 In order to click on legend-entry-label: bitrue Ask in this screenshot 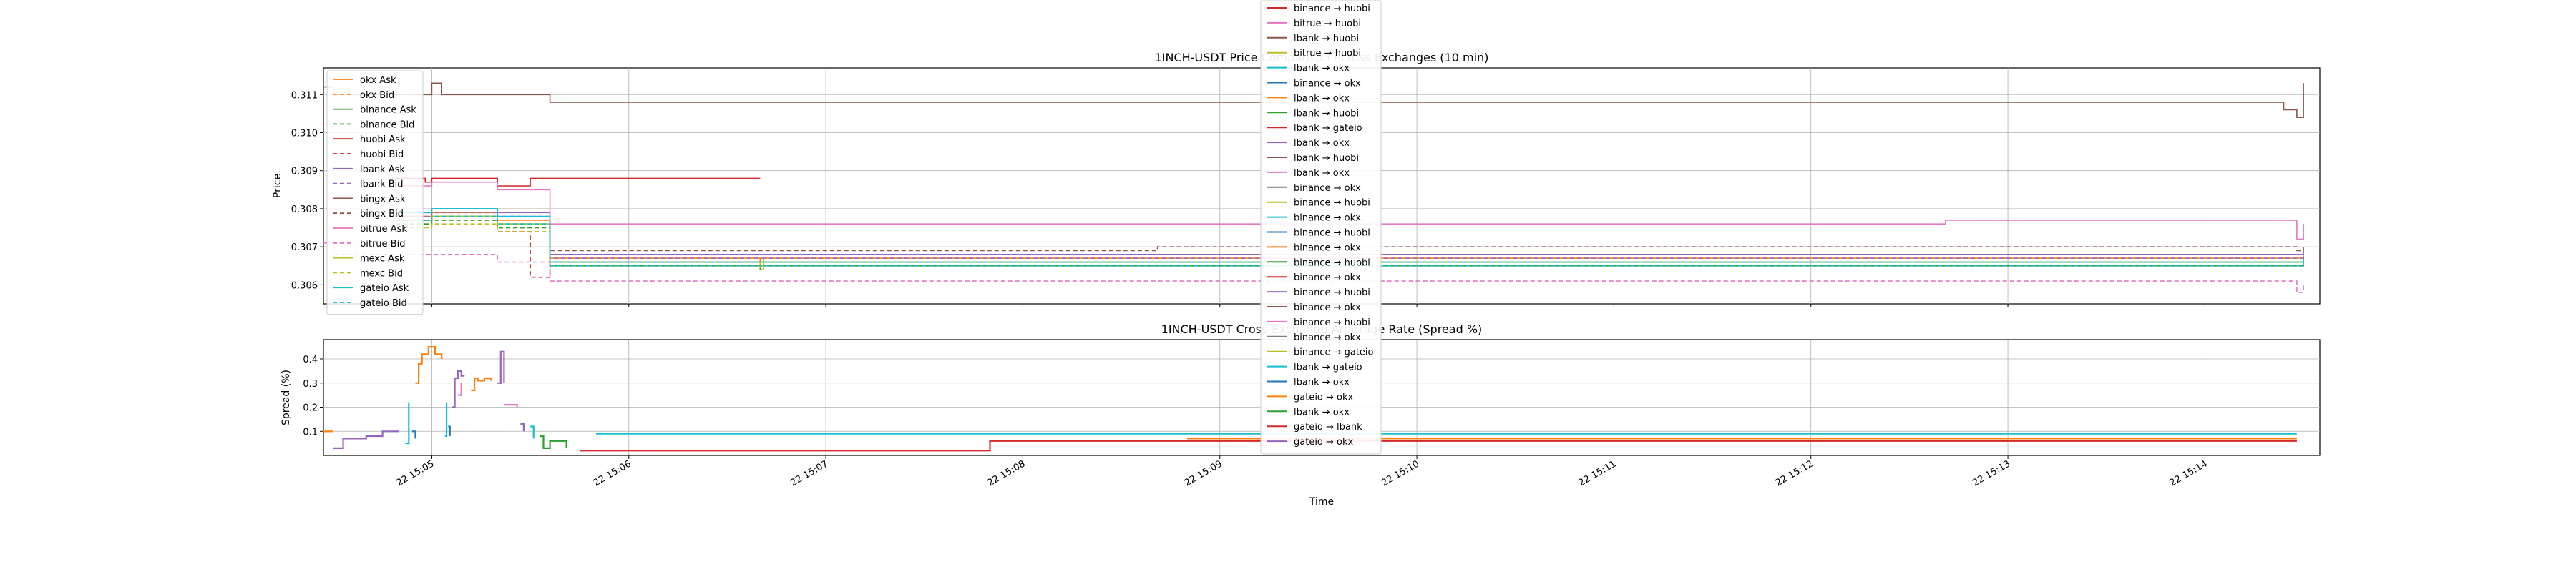, I will do `click(383, 229)`.